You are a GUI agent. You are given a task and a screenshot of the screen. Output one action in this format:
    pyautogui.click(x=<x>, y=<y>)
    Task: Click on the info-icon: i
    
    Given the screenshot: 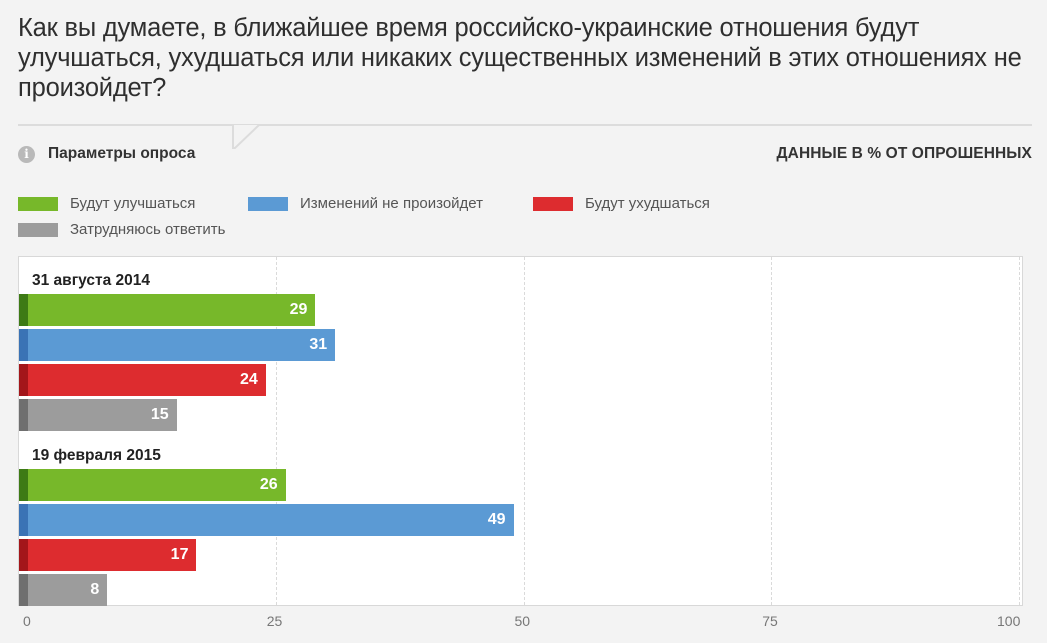 What is the action you would take?
    pyautogui.click(x=26, y=154)
    